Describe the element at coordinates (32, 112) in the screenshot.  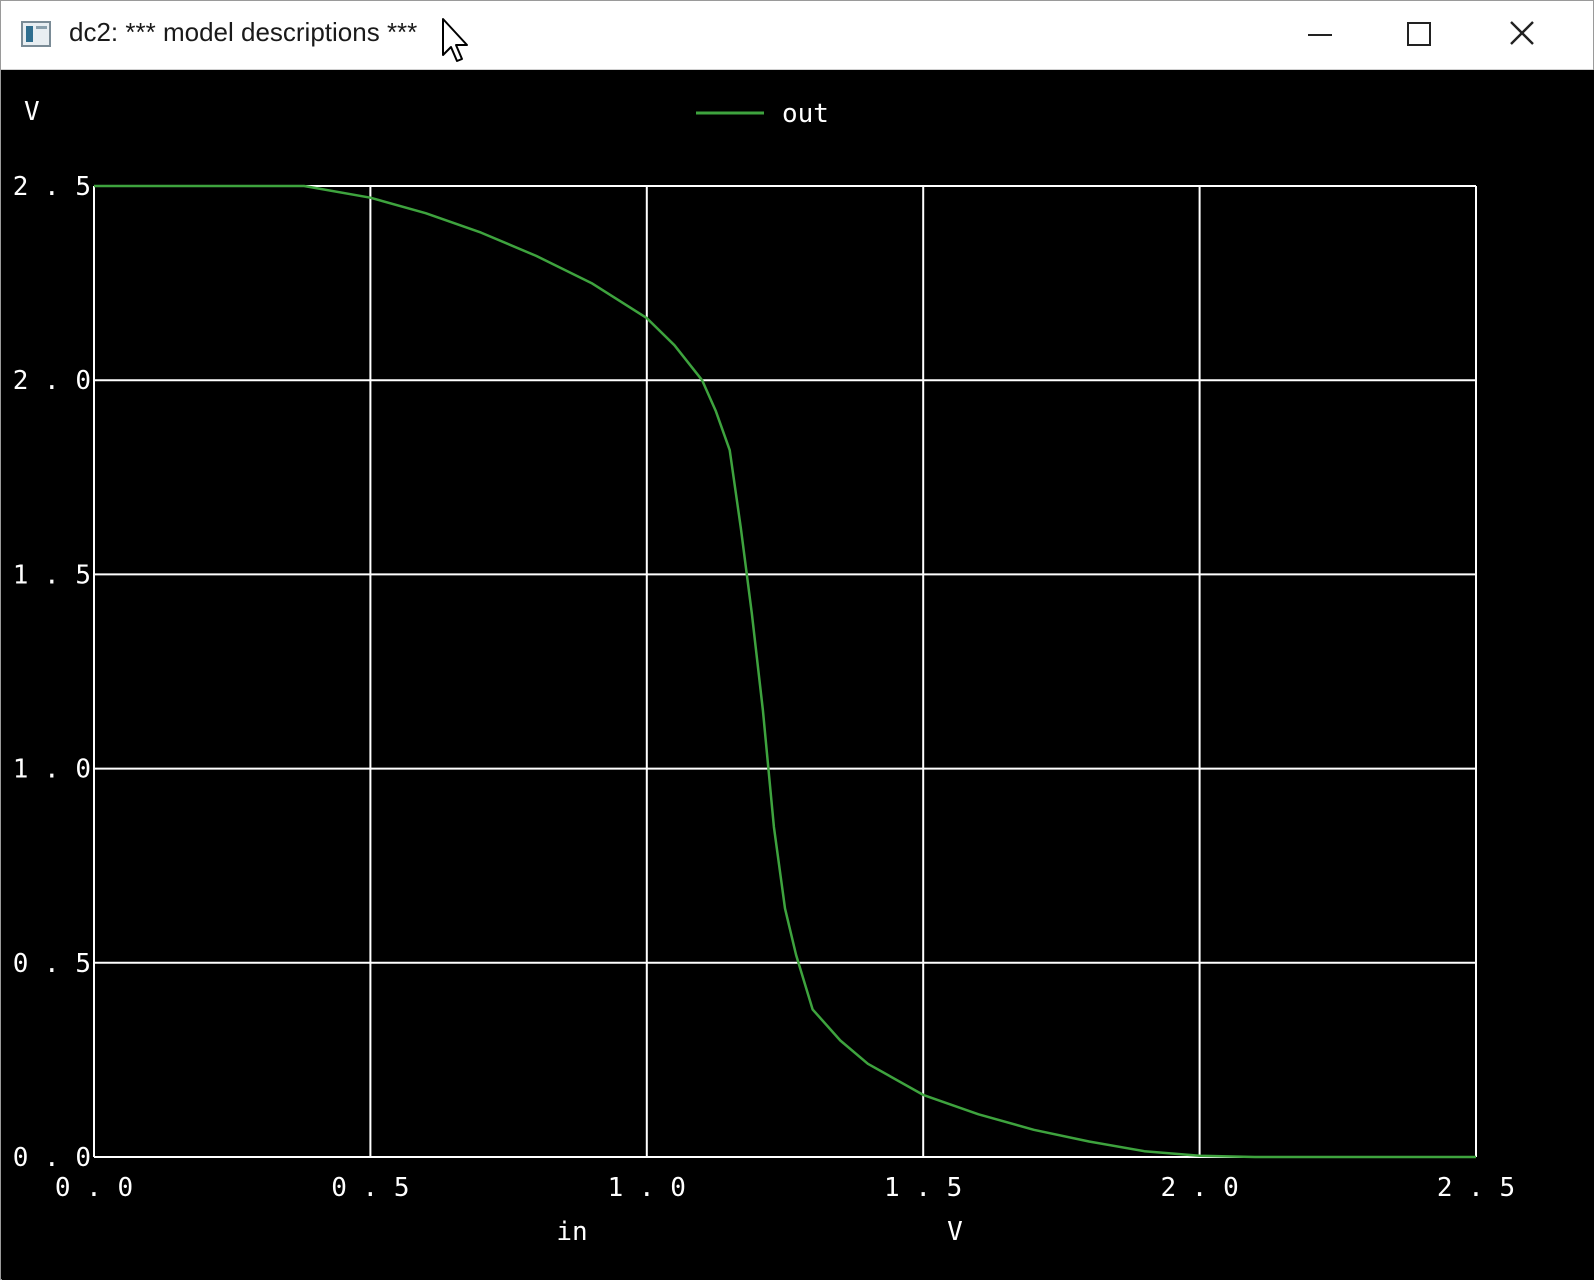
I see `y-axis-label: V` at that location.